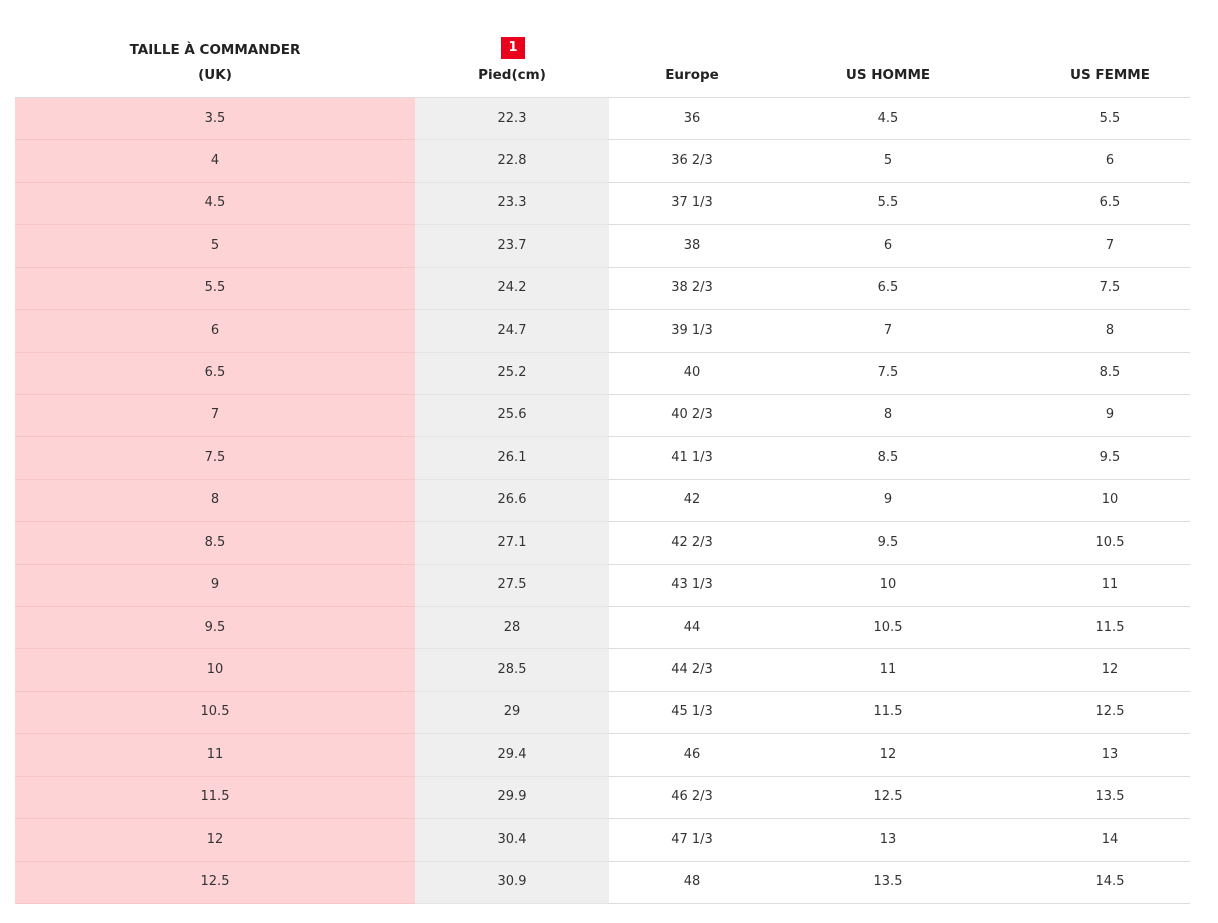  I want to click on table-cell: 47 1/3, so click(692, 839).